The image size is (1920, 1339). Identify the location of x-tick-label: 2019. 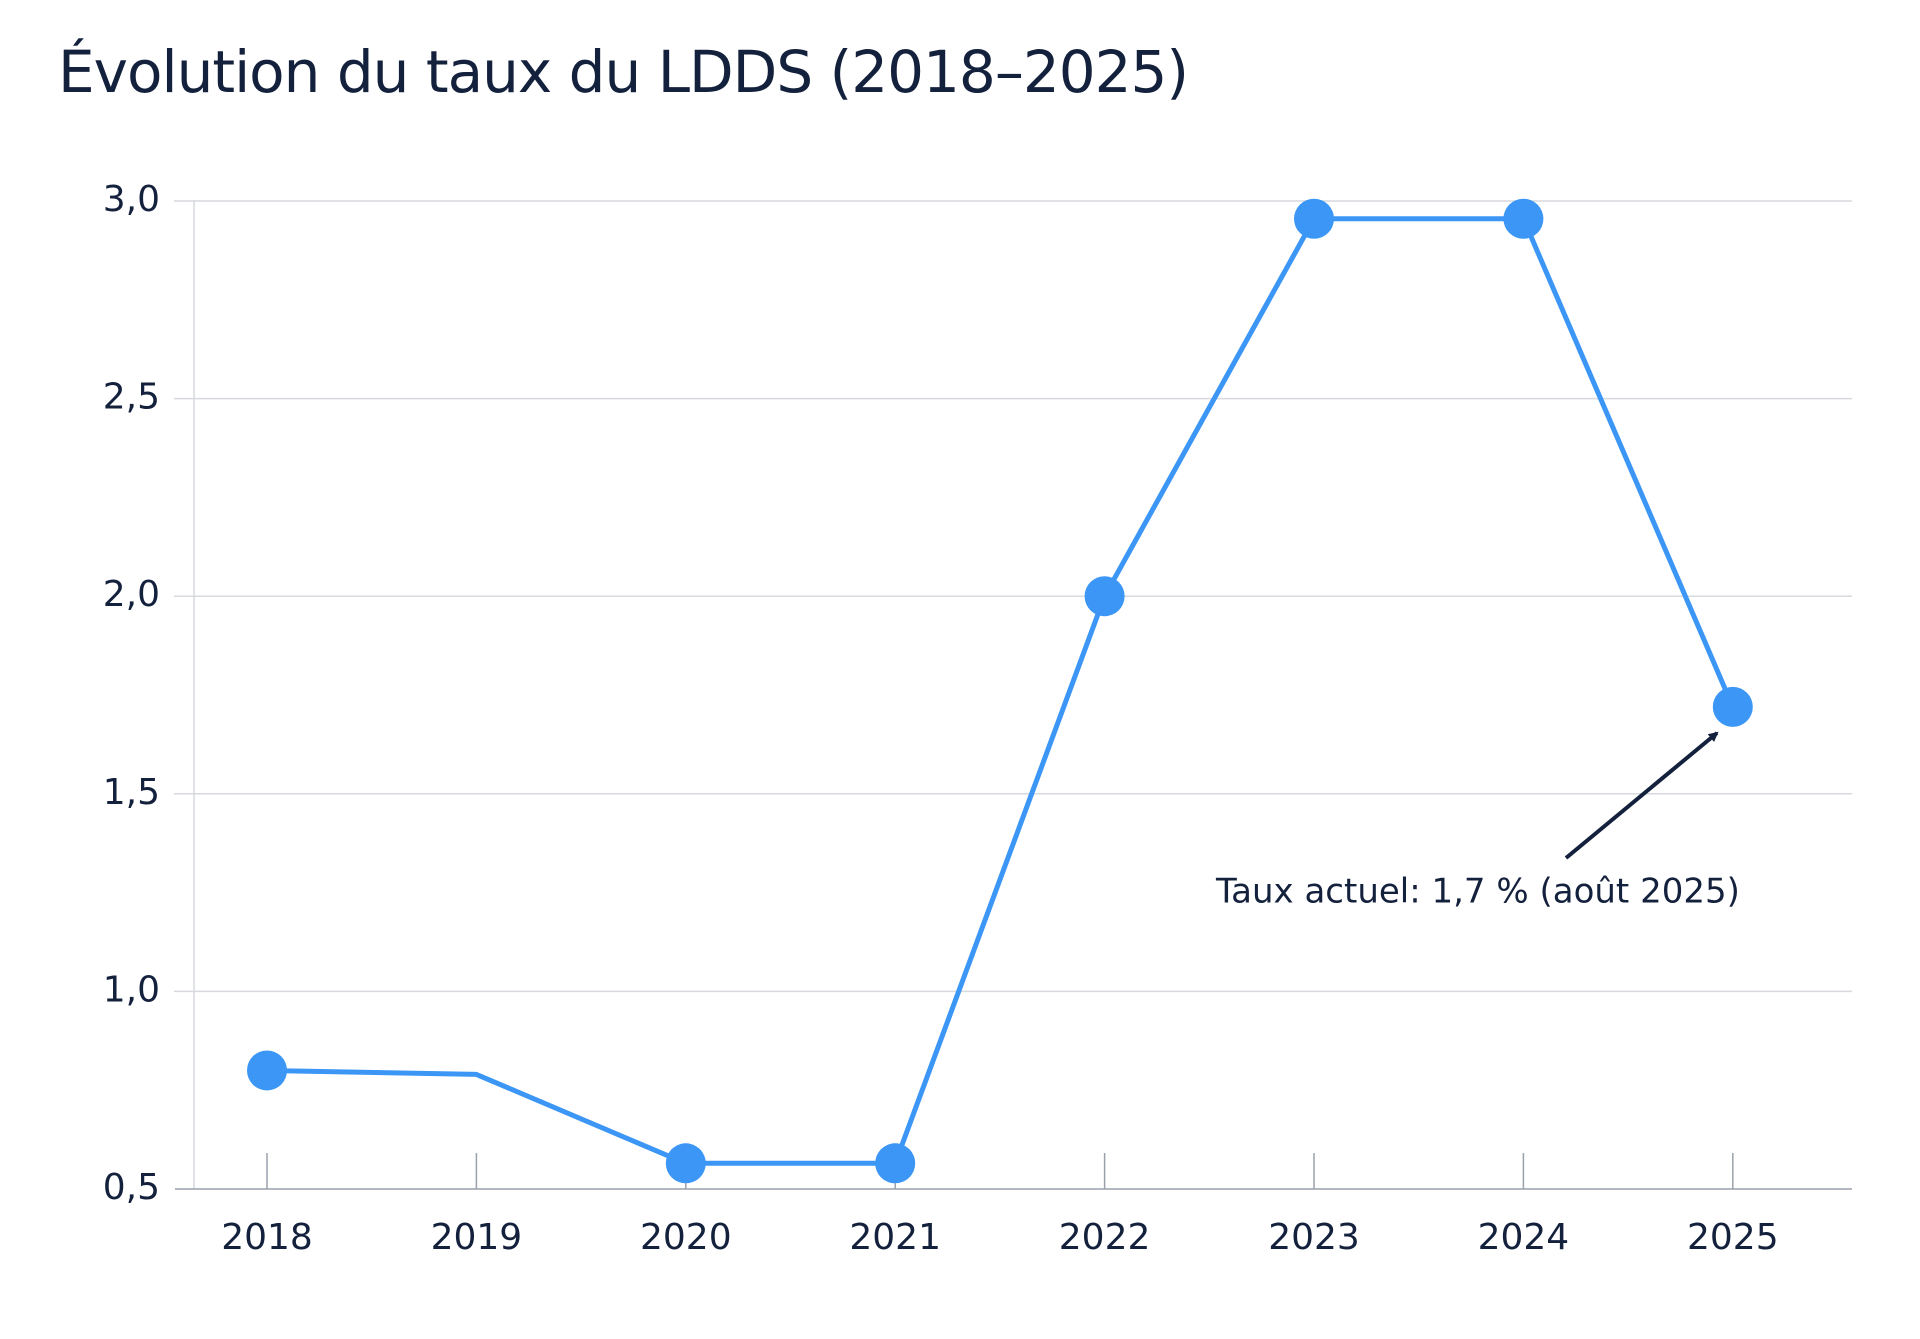
(477, 1237).